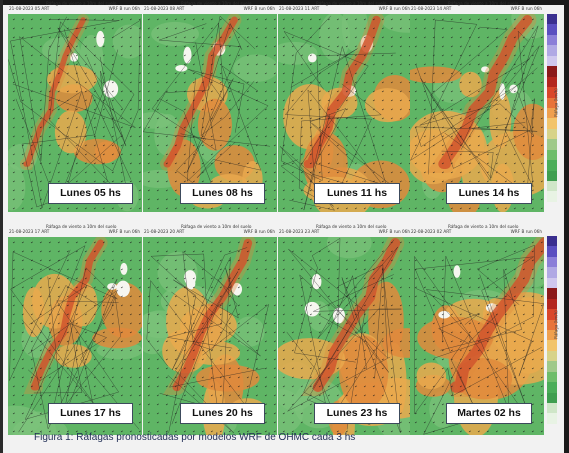 The width and height of the screenshot is (569, 453). I want to click on colorbar-segment, so click(552, 251).